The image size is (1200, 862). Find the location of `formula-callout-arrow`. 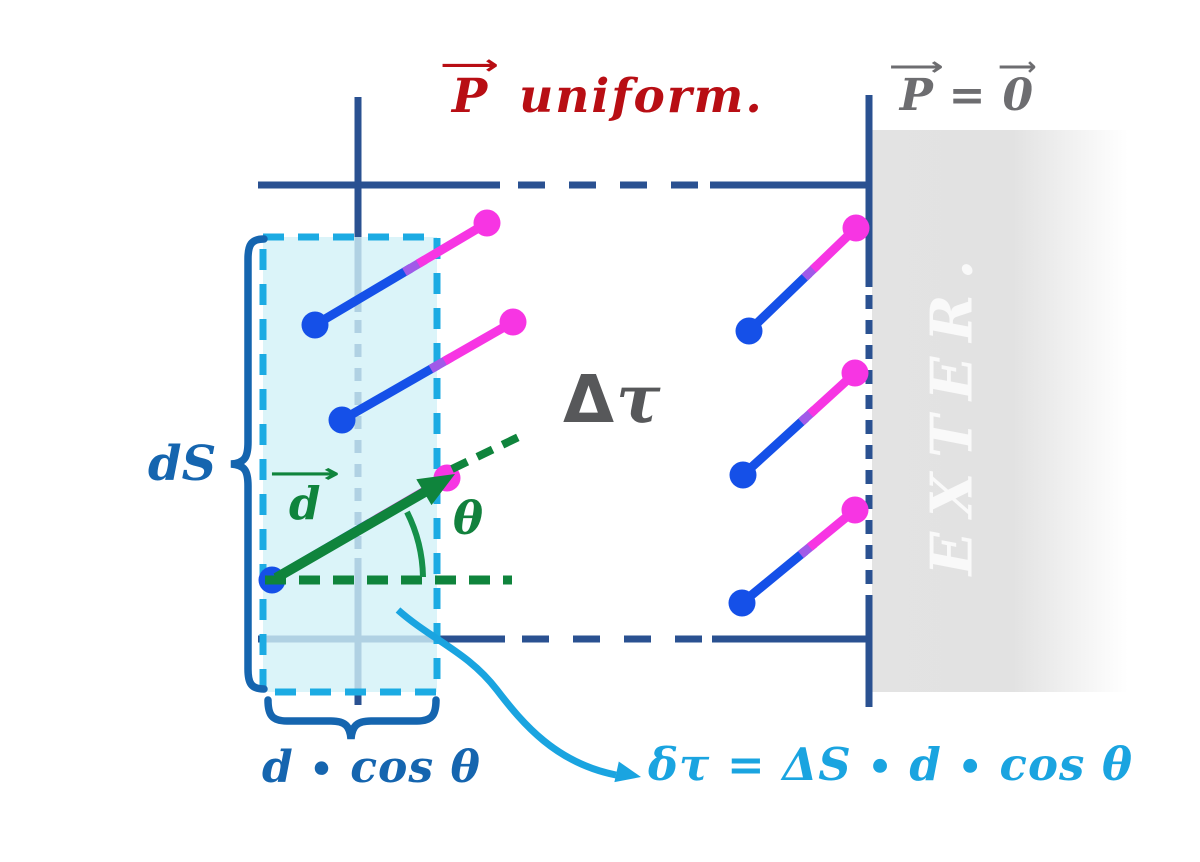

formula-callout-arrow is located at coordinates (518, 695).